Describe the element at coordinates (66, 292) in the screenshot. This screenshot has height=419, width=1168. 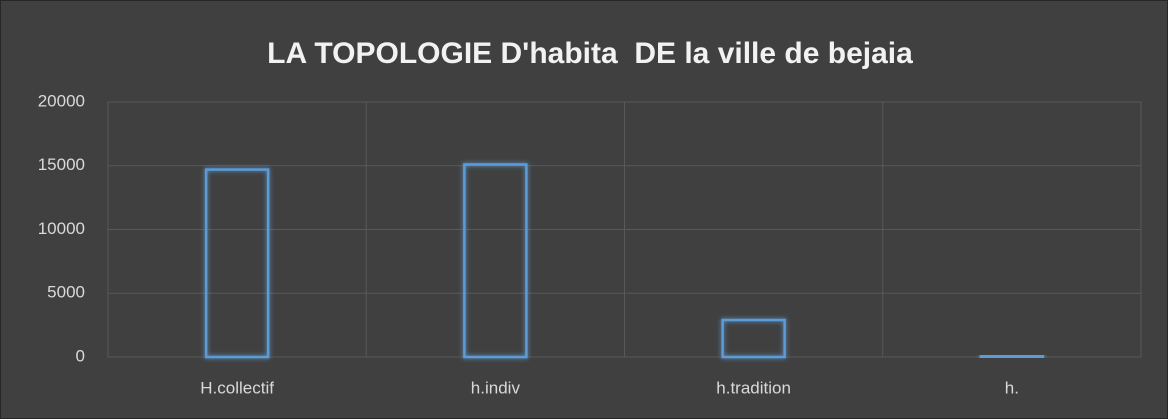
I see `y-tick-label: 5000` at that location.